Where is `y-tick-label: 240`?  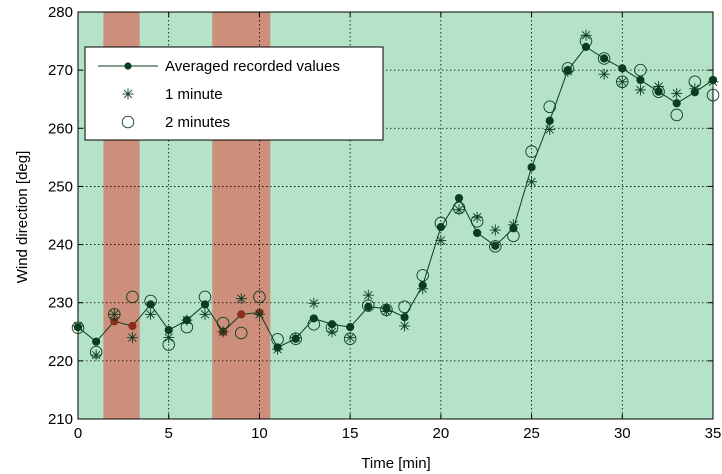
y-tick-label: 240 is located at coordinates (60, 245).